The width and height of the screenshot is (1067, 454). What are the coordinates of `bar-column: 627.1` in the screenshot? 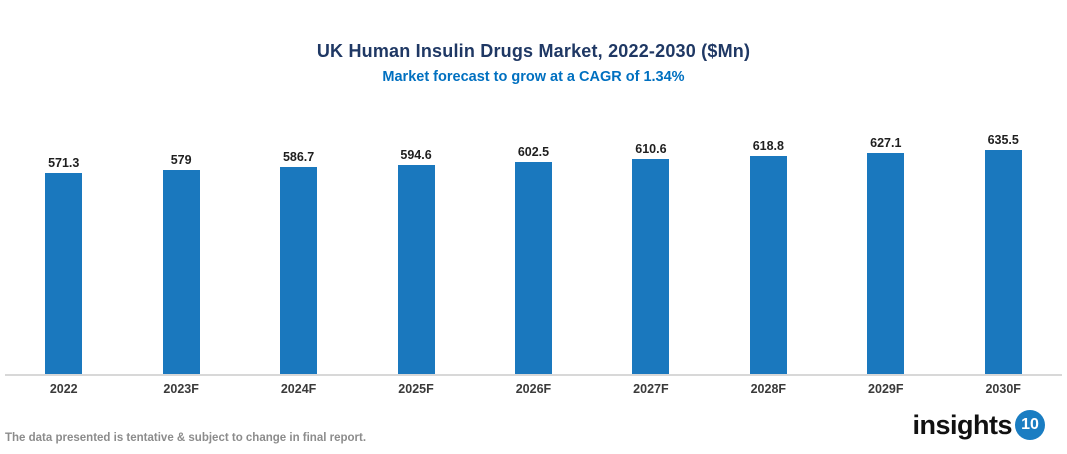 It's located at (885, 255).